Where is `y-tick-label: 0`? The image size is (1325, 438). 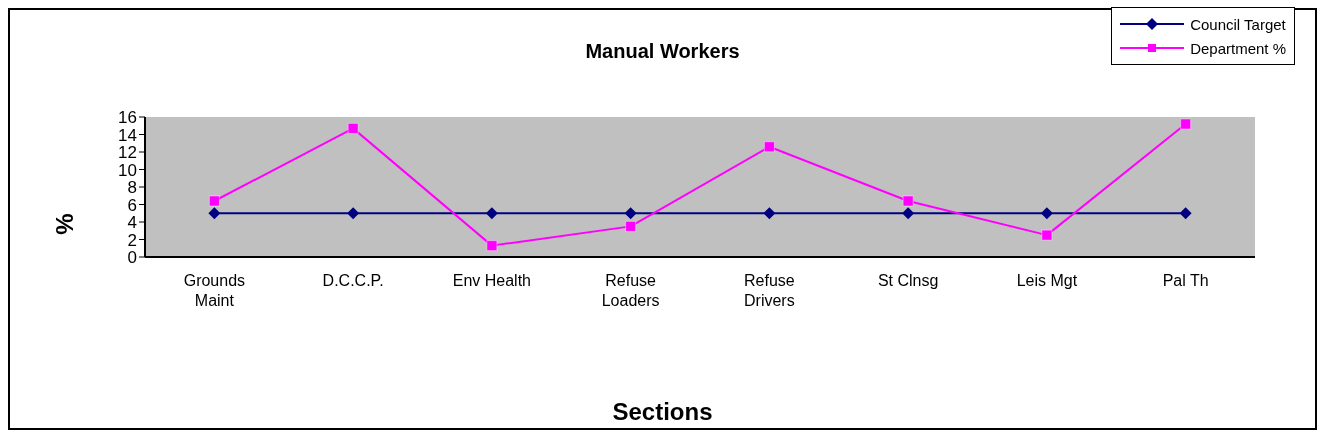
y-tick-label: 0 is located at coordinates (132, 258).